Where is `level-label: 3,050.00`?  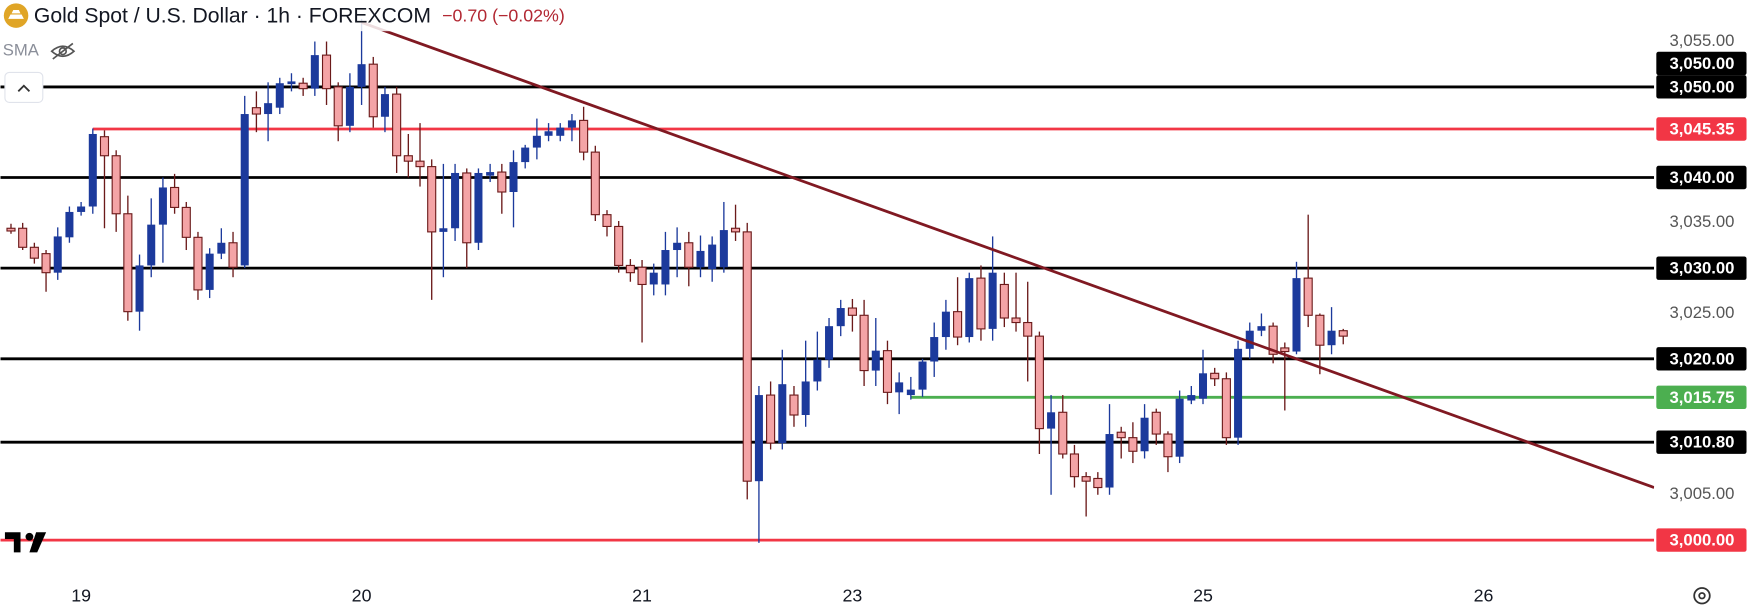 level-label: 3,050.00 is located at coordinates (1701, 86).